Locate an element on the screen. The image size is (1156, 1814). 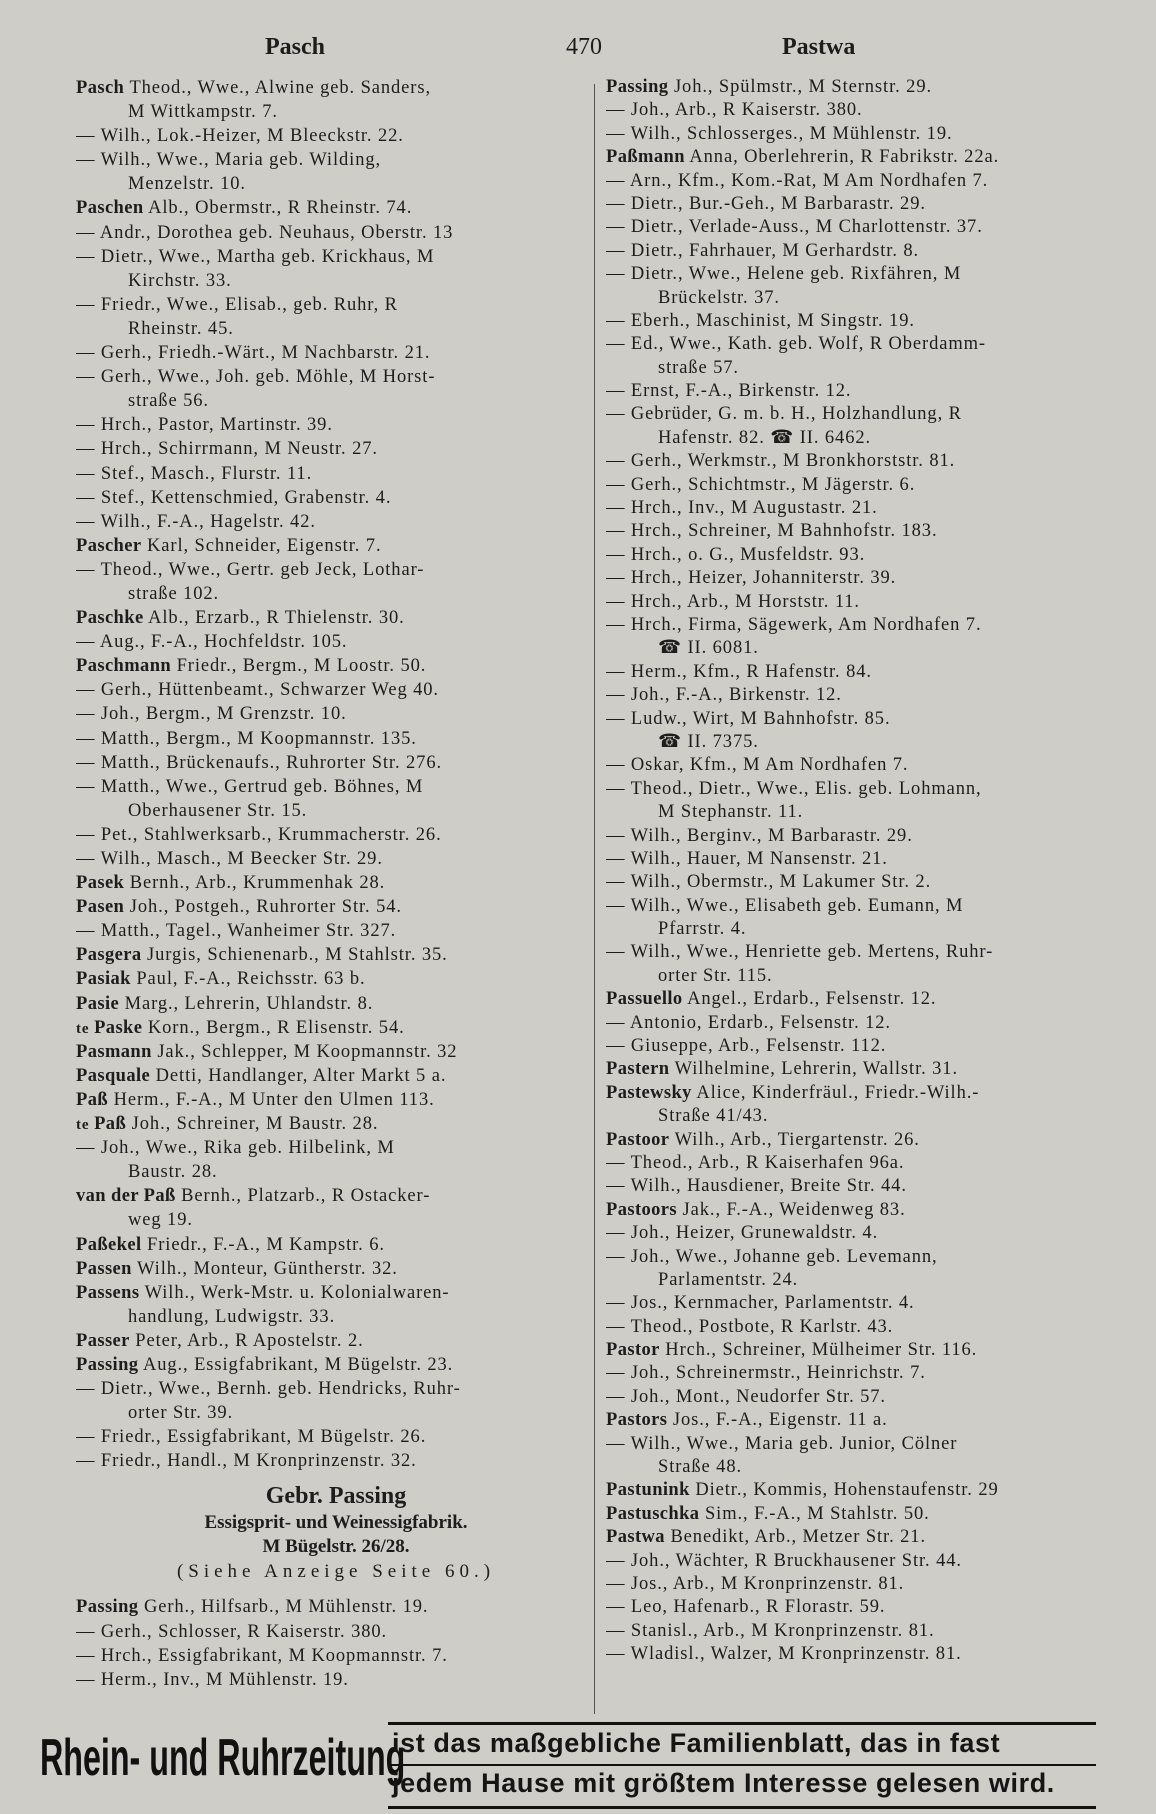
entry-text: — Hrch., Schreiner, M Bahnhofstr. 183. is located at coordinates (772, 531).